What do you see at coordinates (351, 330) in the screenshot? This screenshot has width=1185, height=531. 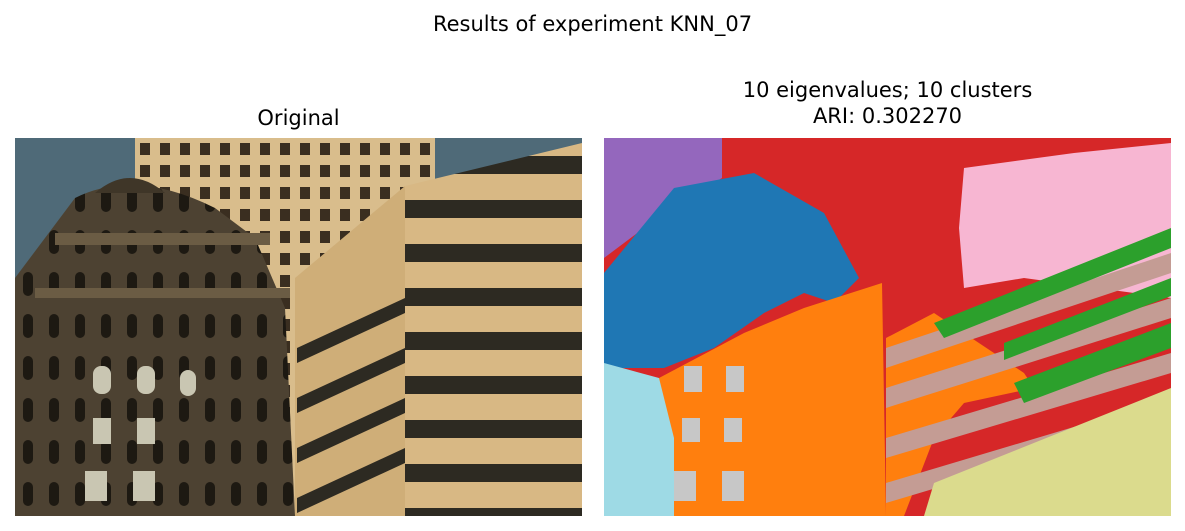 I see `building-side-stripes` at bounding box center [351, 330].